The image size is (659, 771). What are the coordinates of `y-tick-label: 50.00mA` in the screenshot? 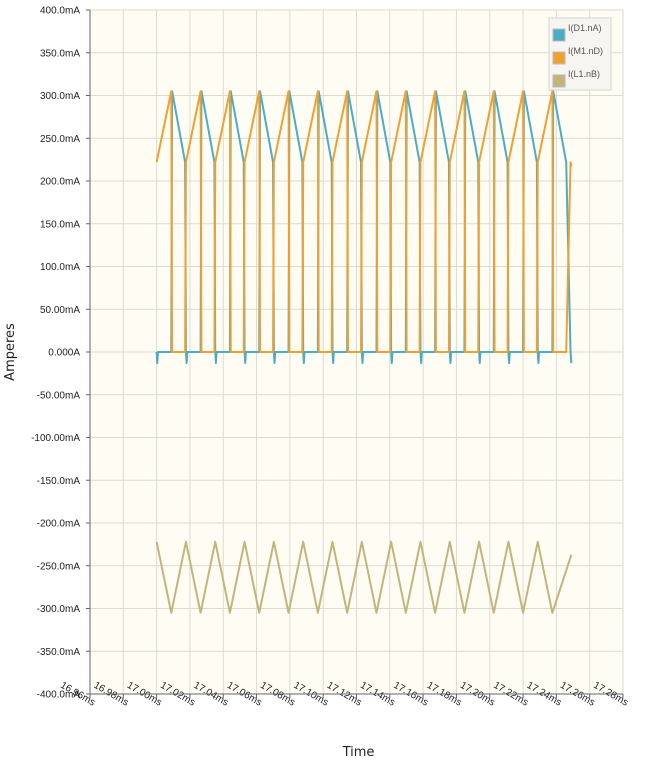 It's located at (60, 310).